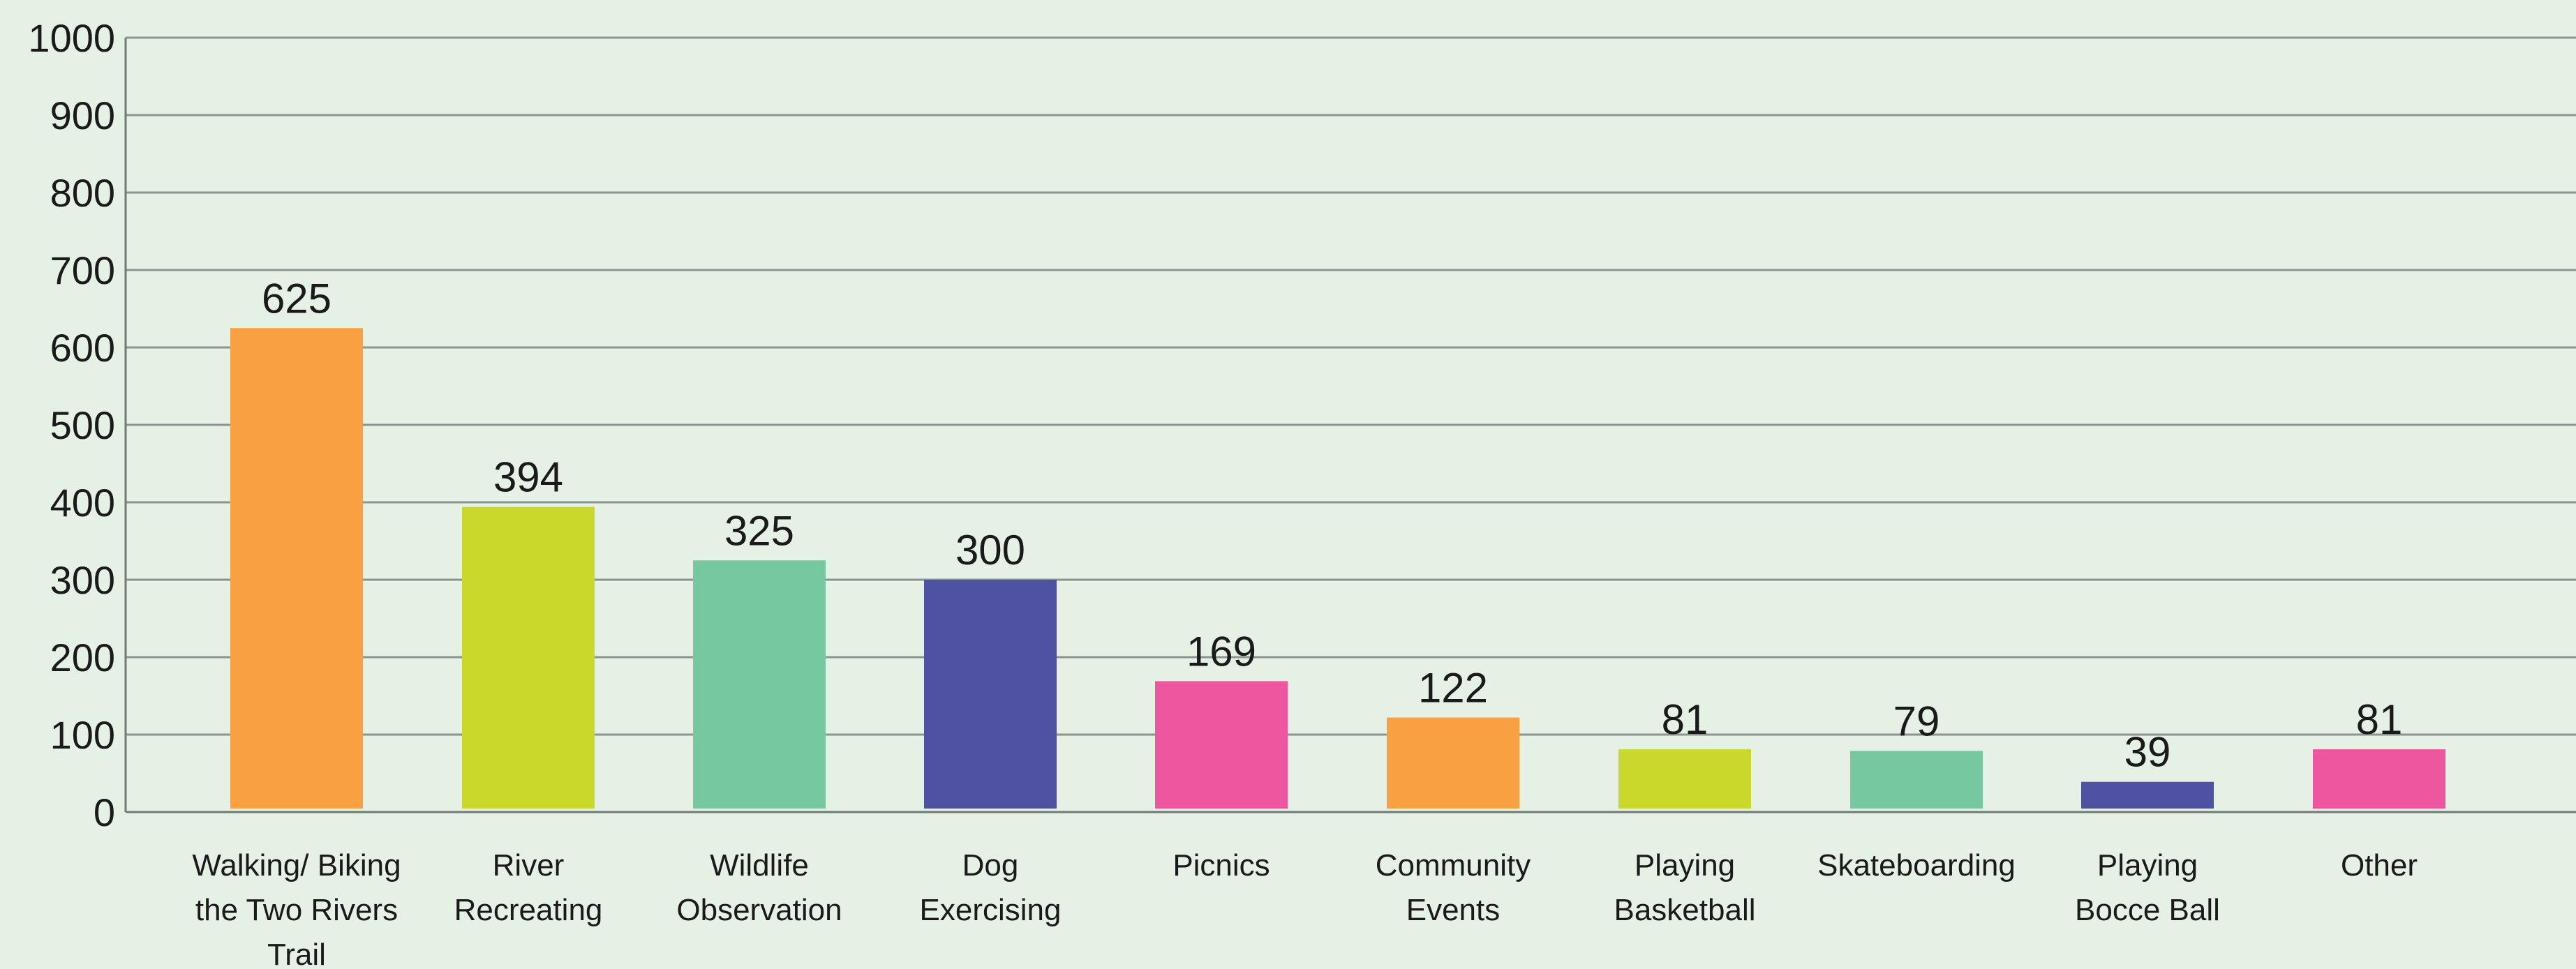 The width and height of the screenshot is (2576, 969). I want to click on y-tick-label: 200, so click(82, 657).